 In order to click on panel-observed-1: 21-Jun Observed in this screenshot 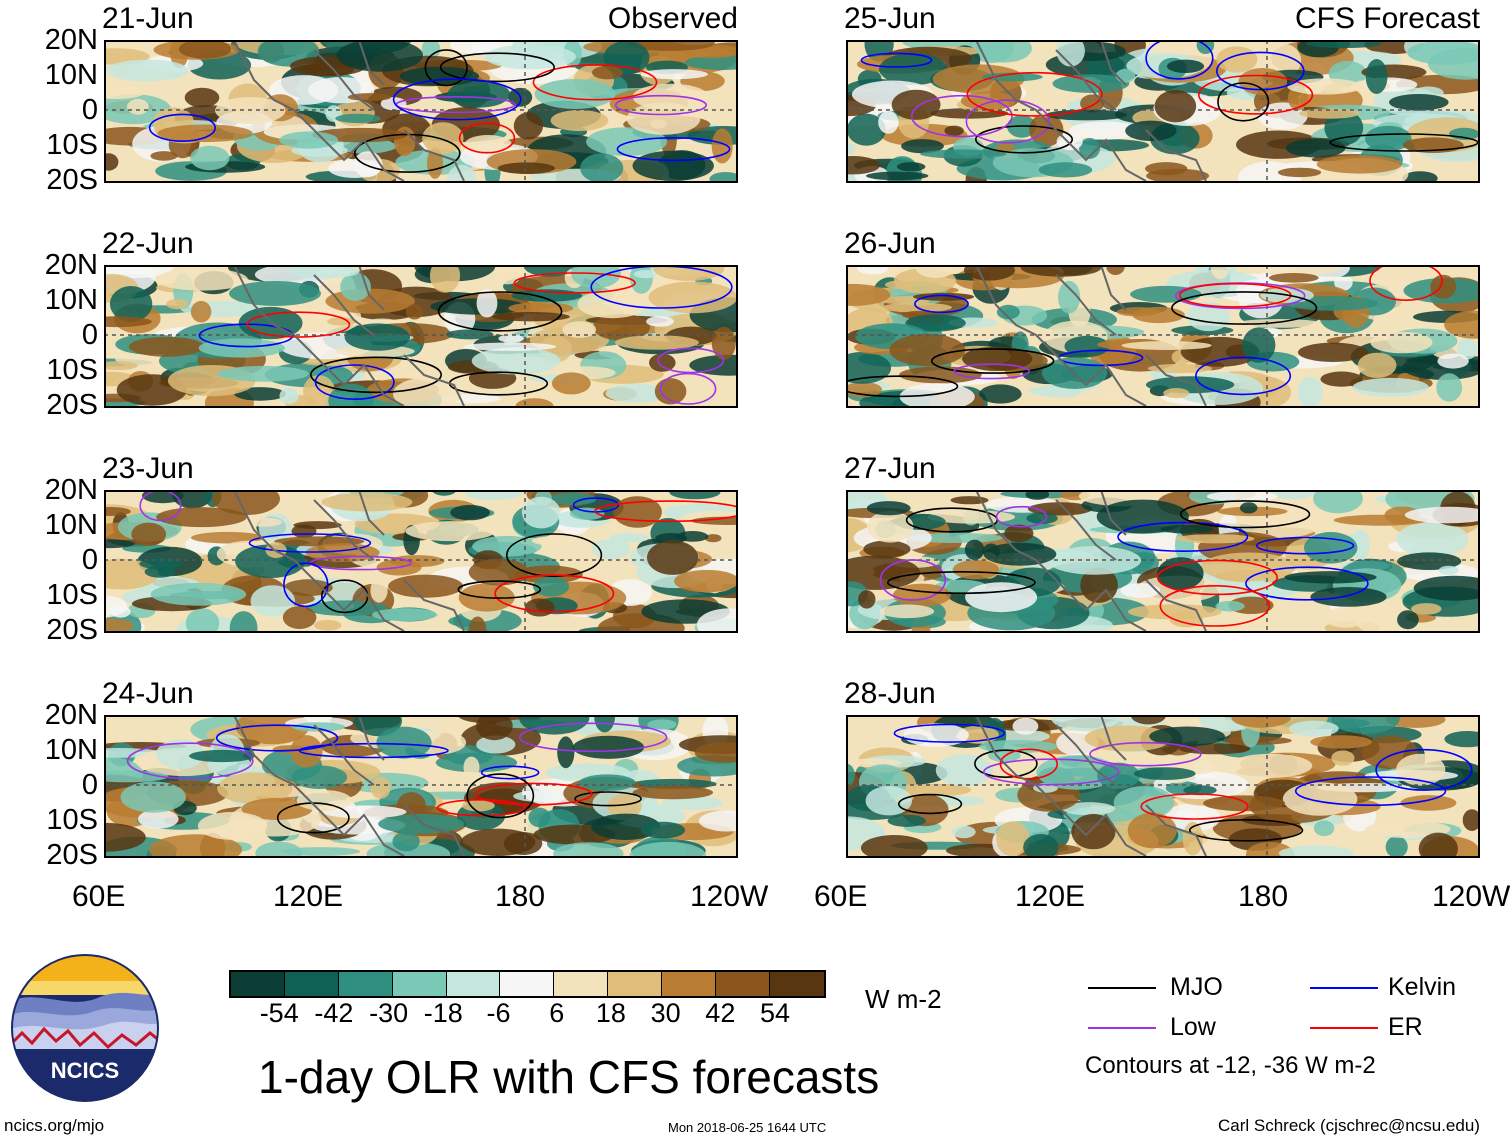, I will do `click(420, 93)`.